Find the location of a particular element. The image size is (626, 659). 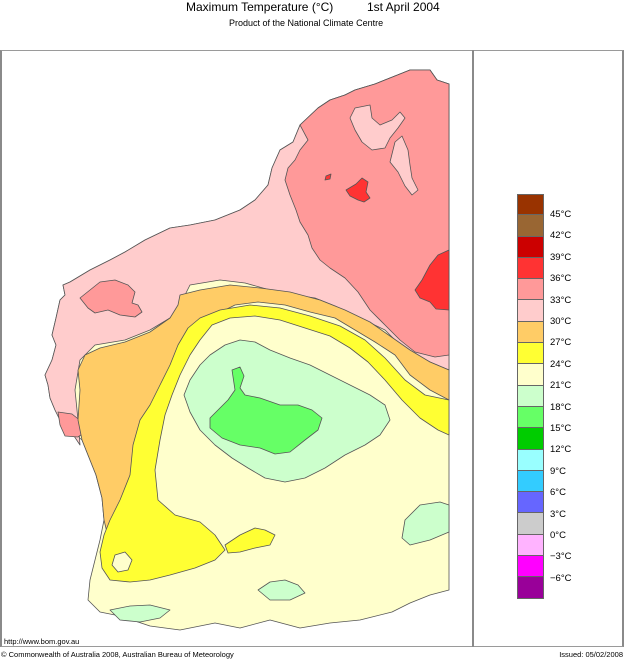

zone-33-36-west is located at coordinates (111, 298).